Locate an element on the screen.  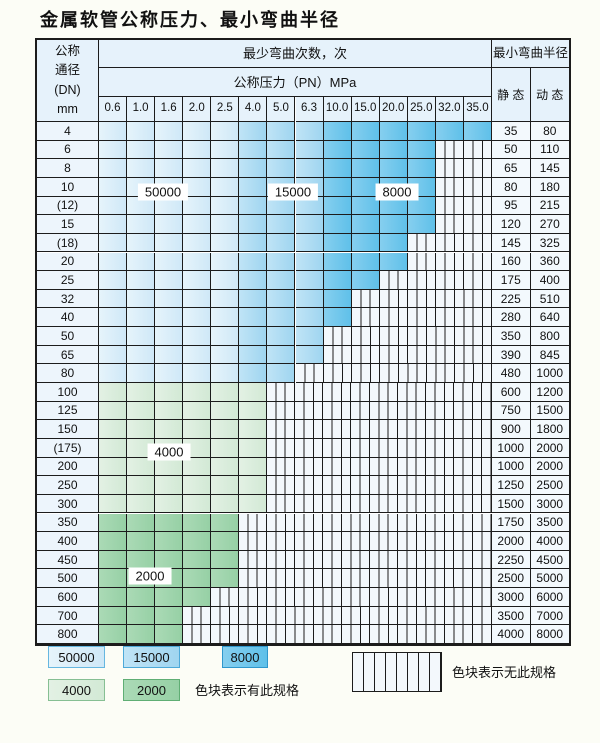
static-radius-value: 50 is located at coordinates (511, 150).